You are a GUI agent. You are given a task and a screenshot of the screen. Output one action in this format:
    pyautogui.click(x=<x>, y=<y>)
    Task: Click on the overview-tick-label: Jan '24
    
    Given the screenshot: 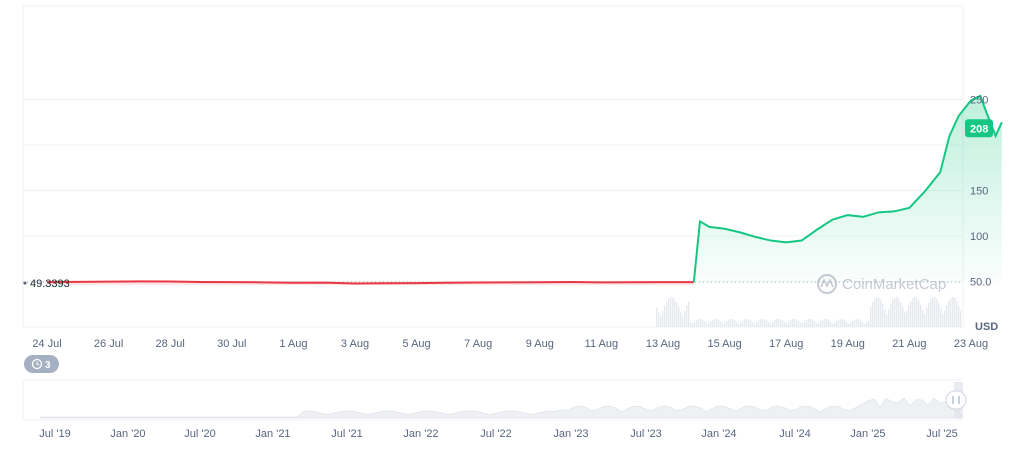 What is the action you would take?
    pyautogui.click(x=718, y=434)
    